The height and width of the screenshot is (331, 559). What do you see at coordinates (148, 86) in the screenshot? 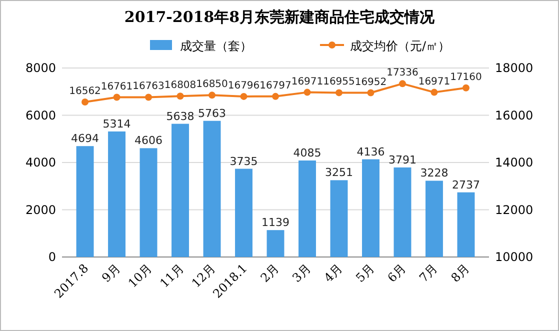
I see `data-label: 16763` at bounding box center [148, 86].